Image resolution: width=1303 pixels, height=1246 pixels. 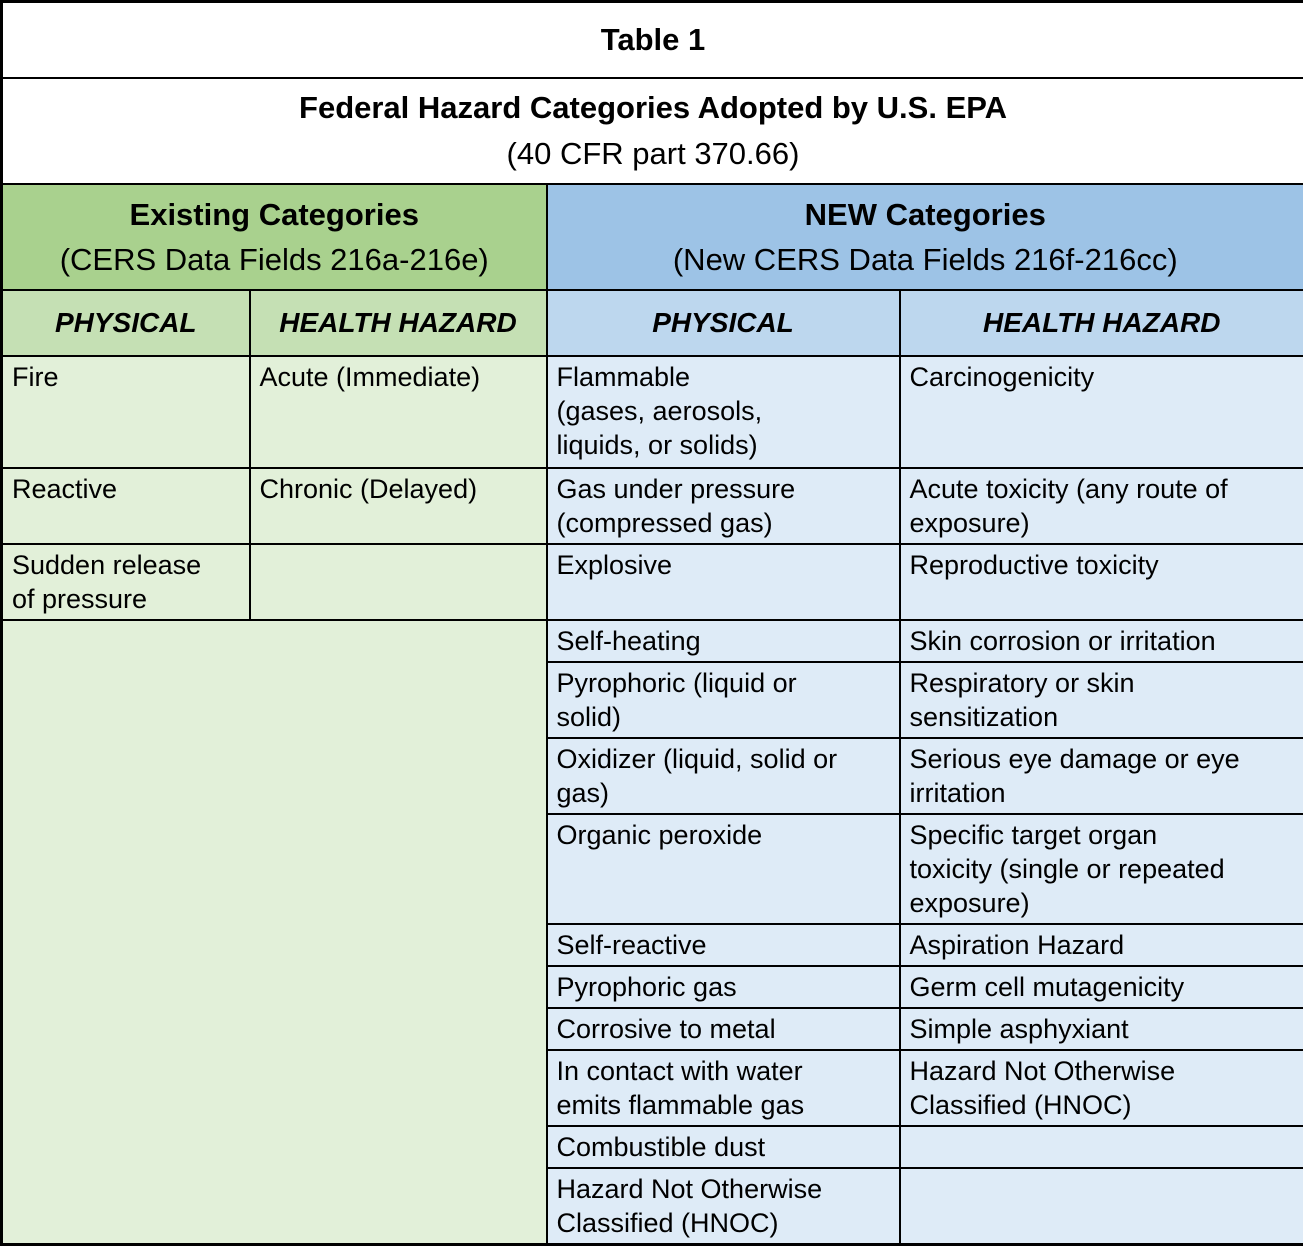 I want to click on new-physical-cell: Corrosive to metal, so click(x=723, y=1029).